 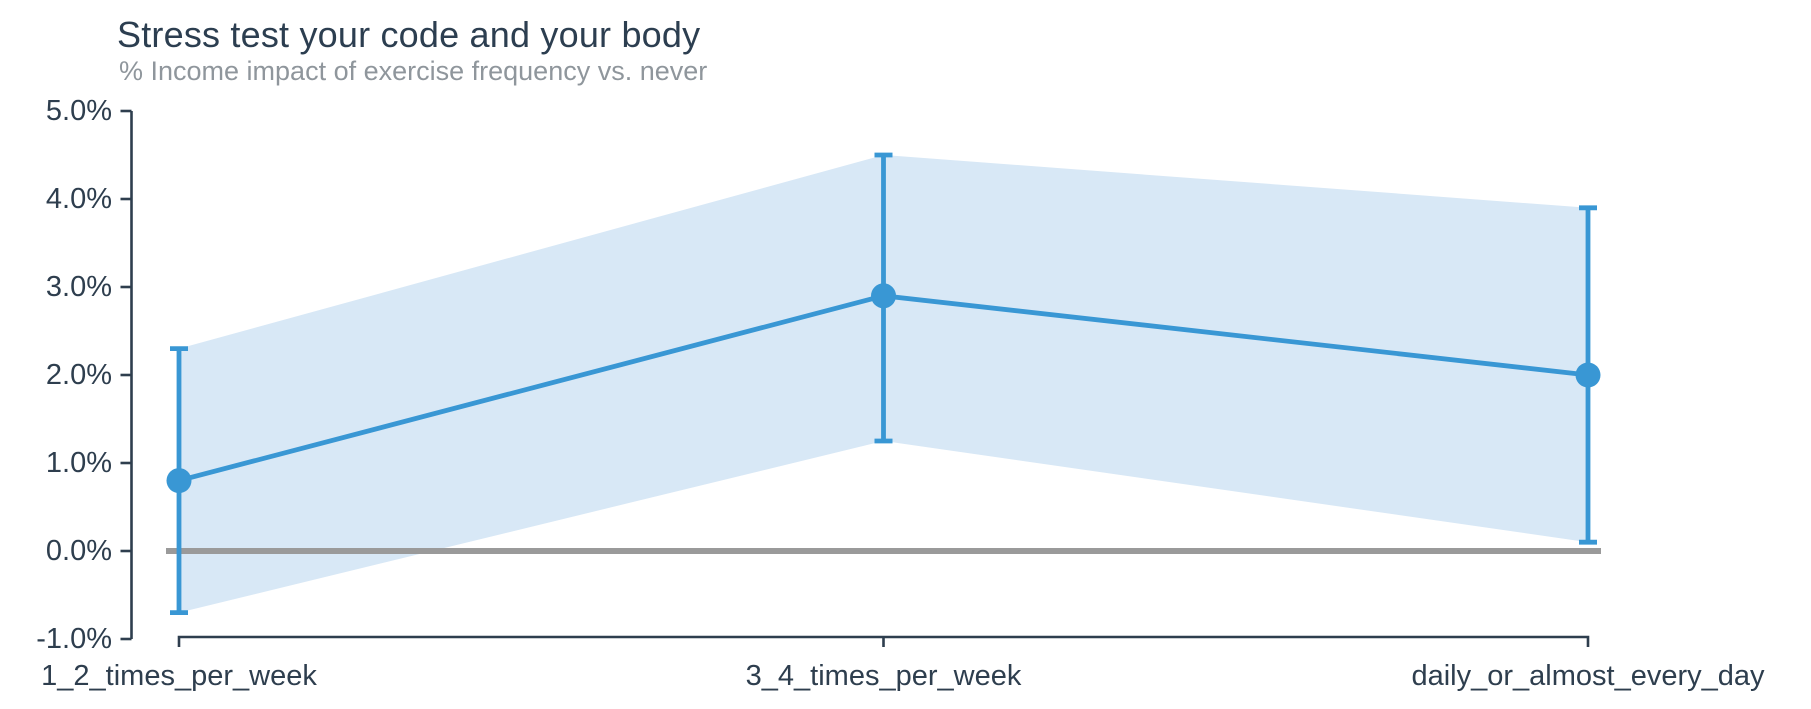 What do you see at coordinates (884, 676) in the screenshot?
I see `x-axis-label: 3_4_times_per_week` at bounding box center [884, 676].